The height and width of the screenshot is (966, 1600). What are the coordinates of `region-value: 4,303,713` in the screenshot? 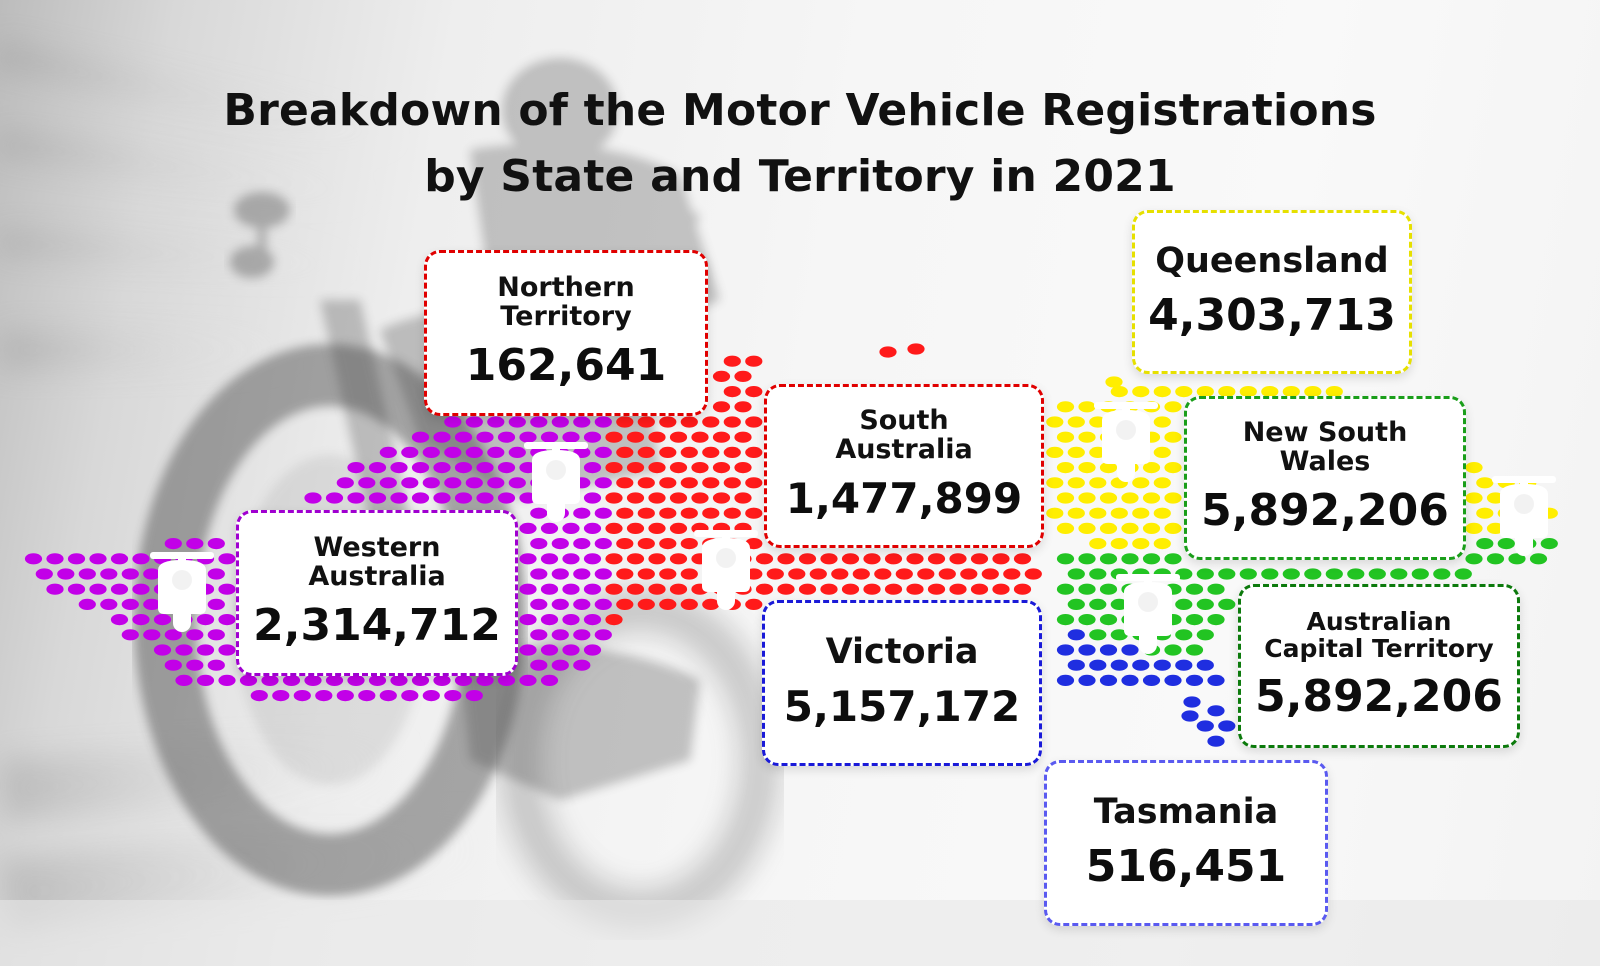 It's located at (1272, 315).